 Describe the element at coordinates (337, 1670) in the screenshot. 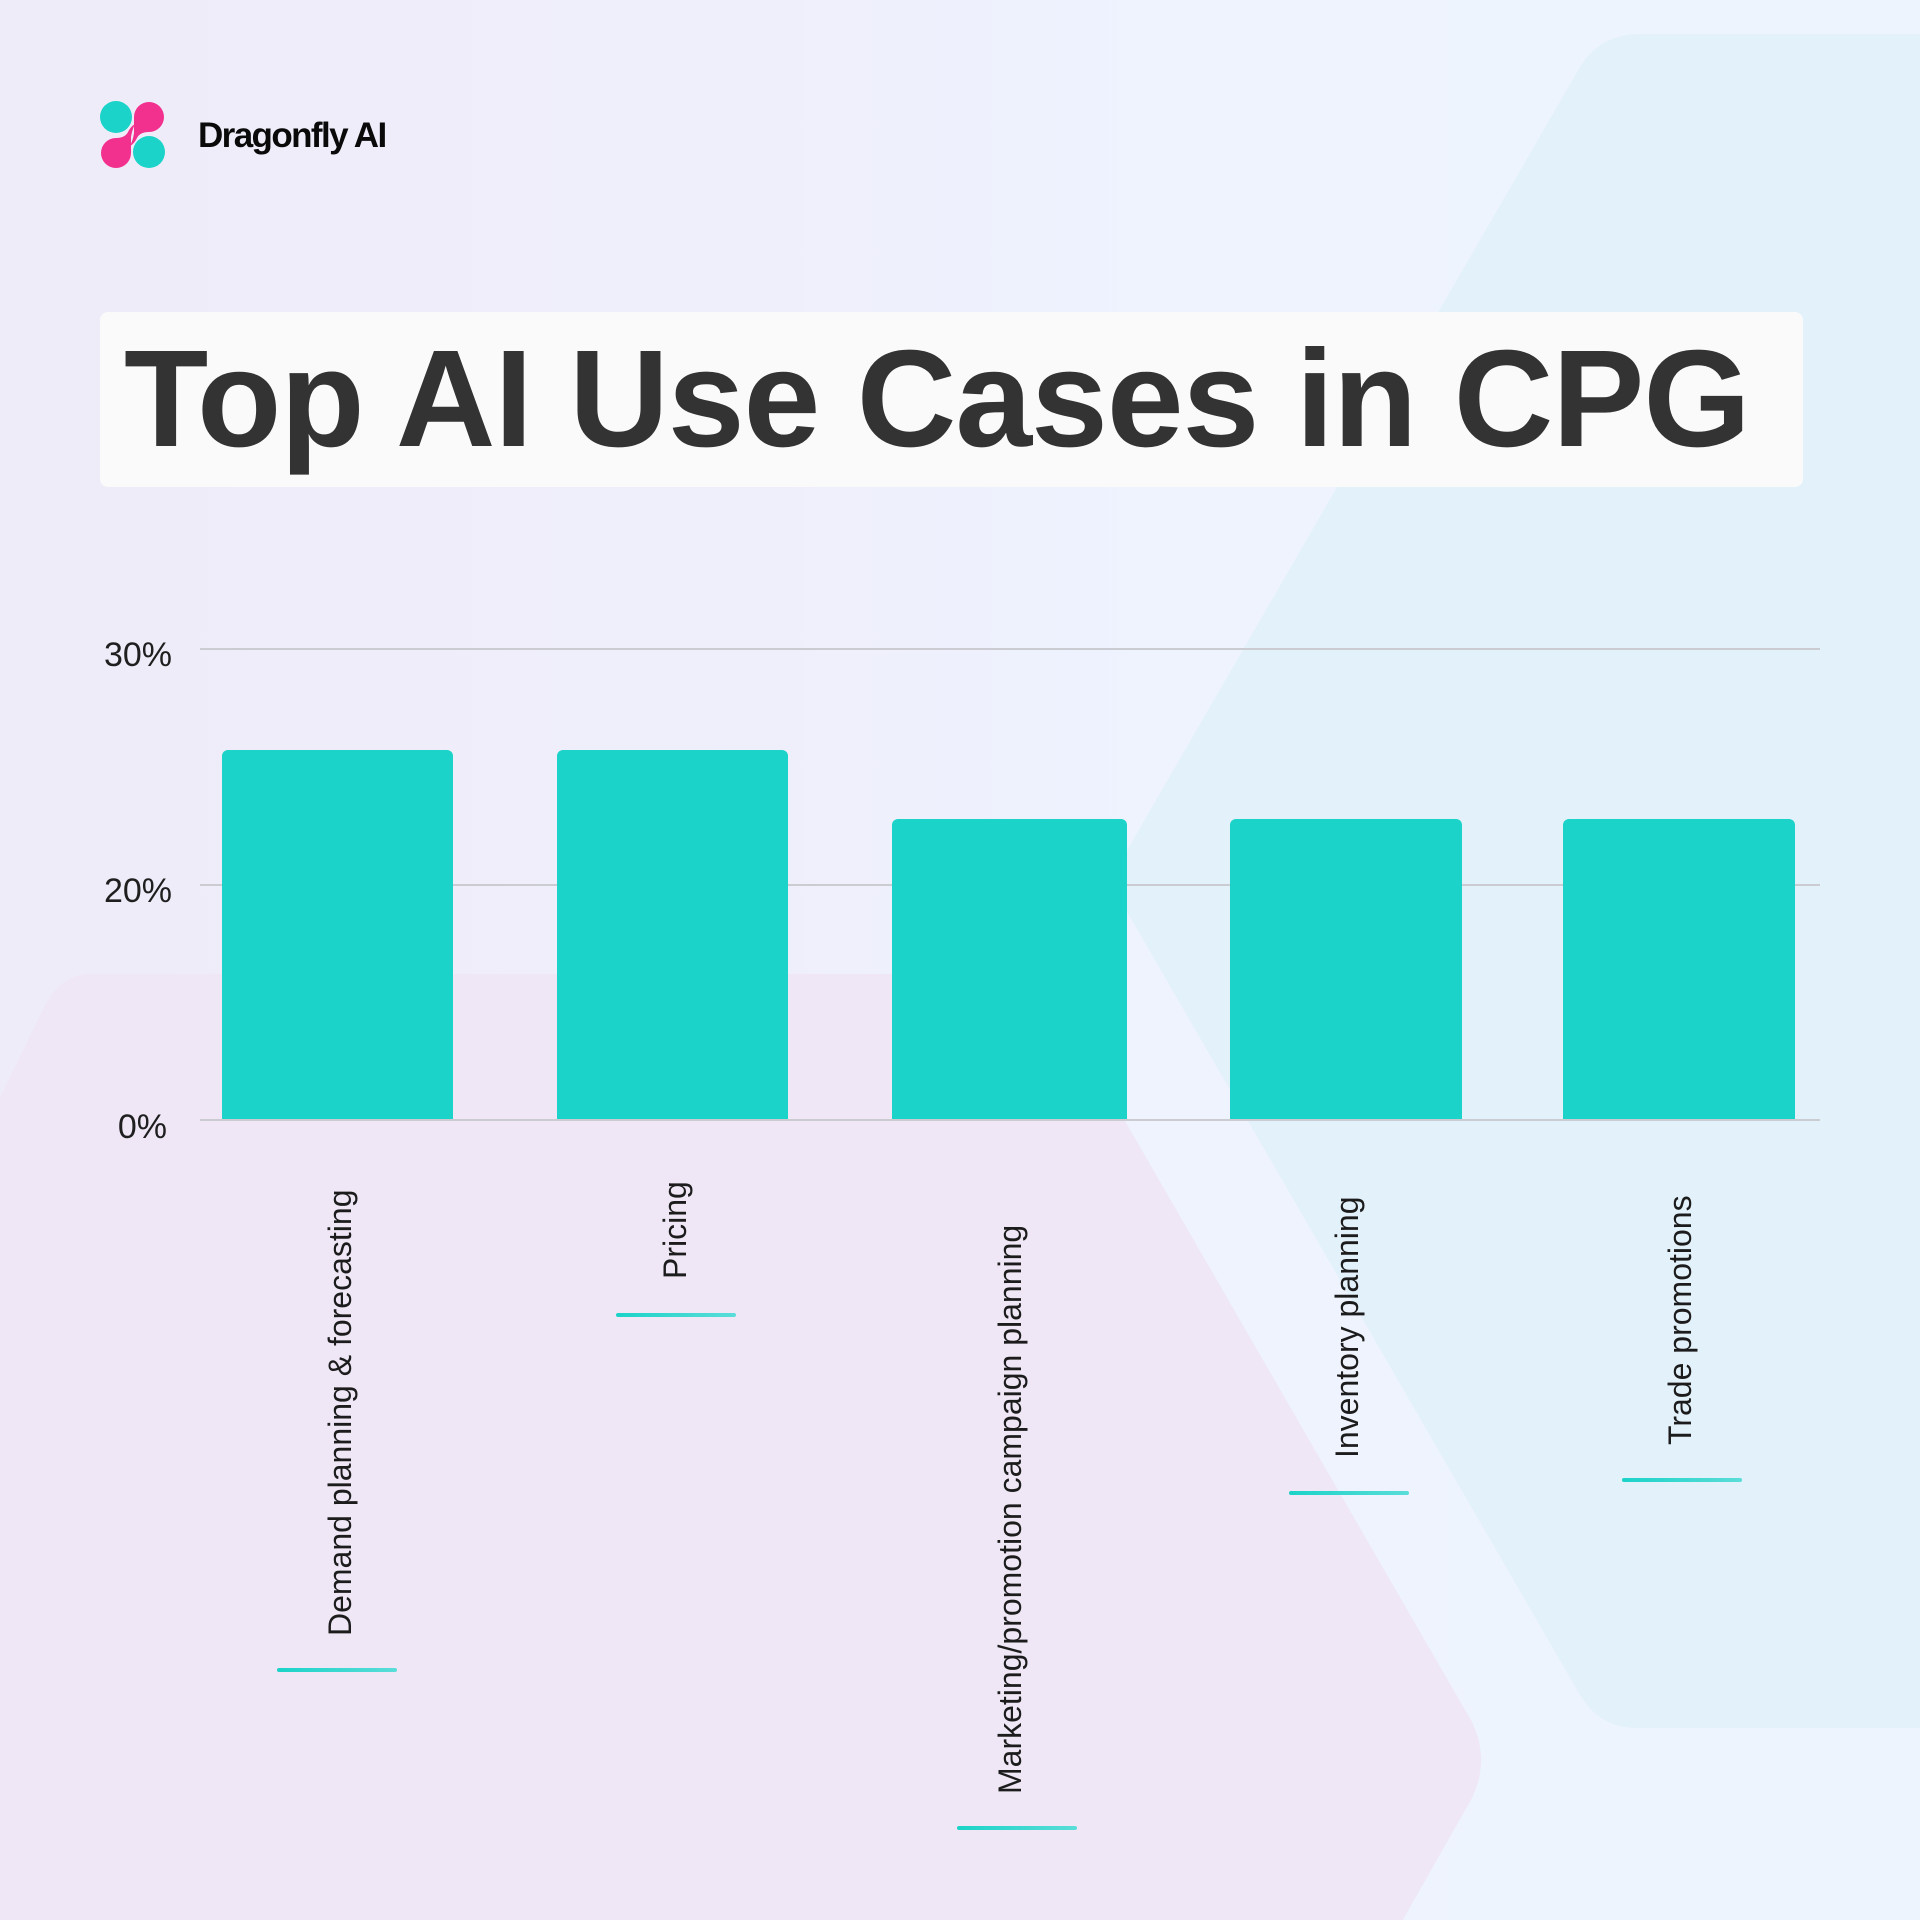

I see `label-underline-demand-planning` at that location.